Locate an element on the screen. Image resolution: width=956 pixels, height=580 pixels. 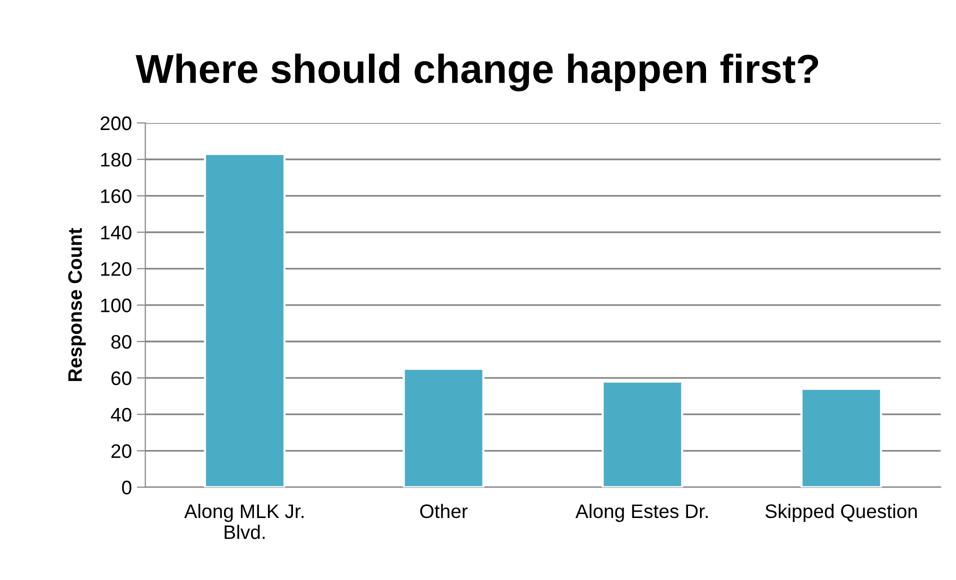
y-tick-label: 60 is located at coordinates (121, 378).